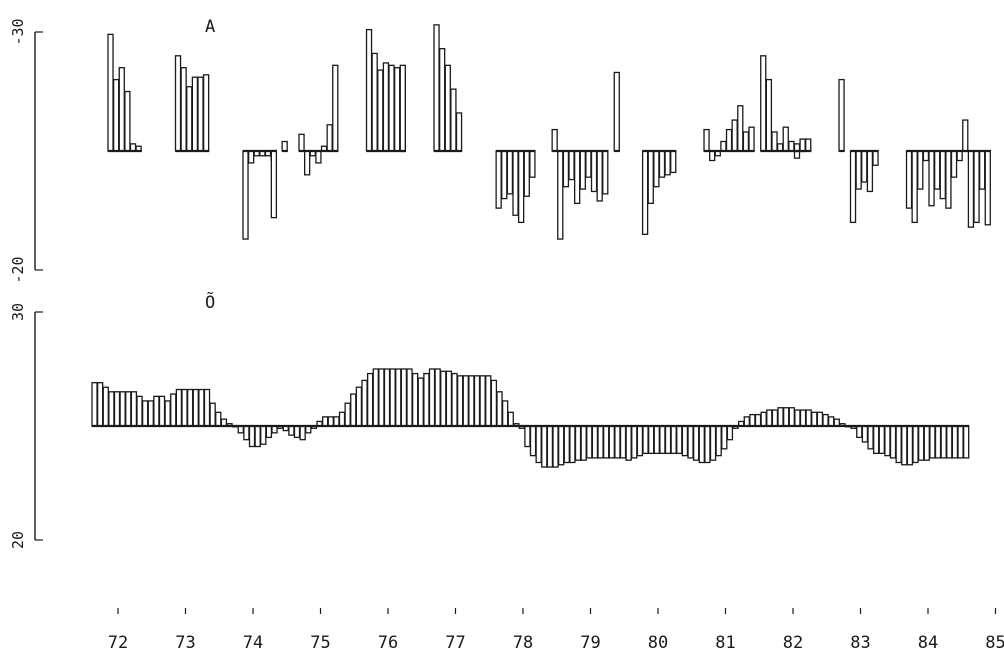 The width and height of the screenshot is (1004, 653). I want to click on y-tick-label: 20, so click(18, 540).